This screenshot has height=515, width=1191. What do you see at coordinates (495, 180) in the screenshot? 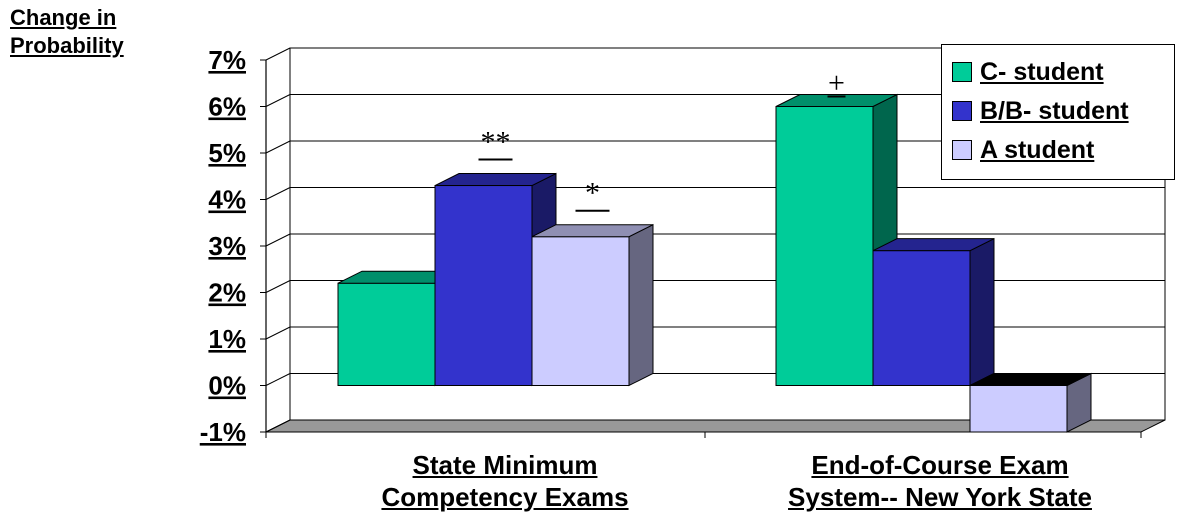
I see `bar-series2-cat1-top` at bounding box center [495, 180].